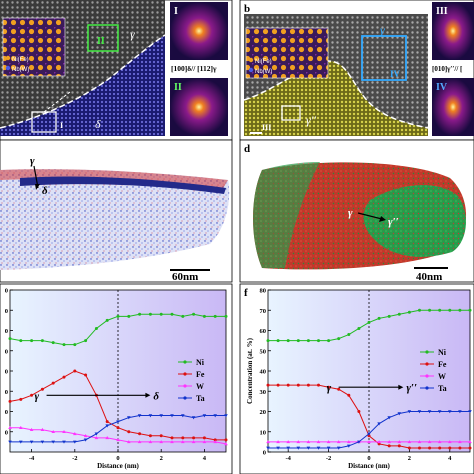  Describe the element at coordinates (414, 221) in the screenshot. I see `gamma-dprime-region` at that location.